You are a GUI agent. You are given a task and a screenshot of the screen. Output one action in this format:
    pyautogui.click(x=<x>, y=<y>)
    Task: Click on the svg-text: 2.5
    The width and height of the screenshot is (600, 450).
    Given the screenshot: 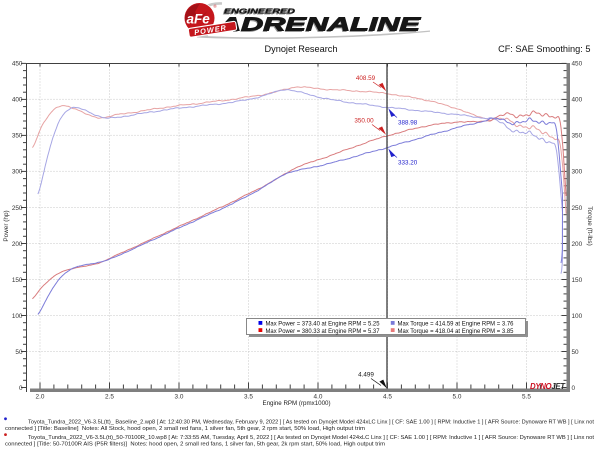 What is the action you would take?
    pyautogui.click(x=109, y=397)
    